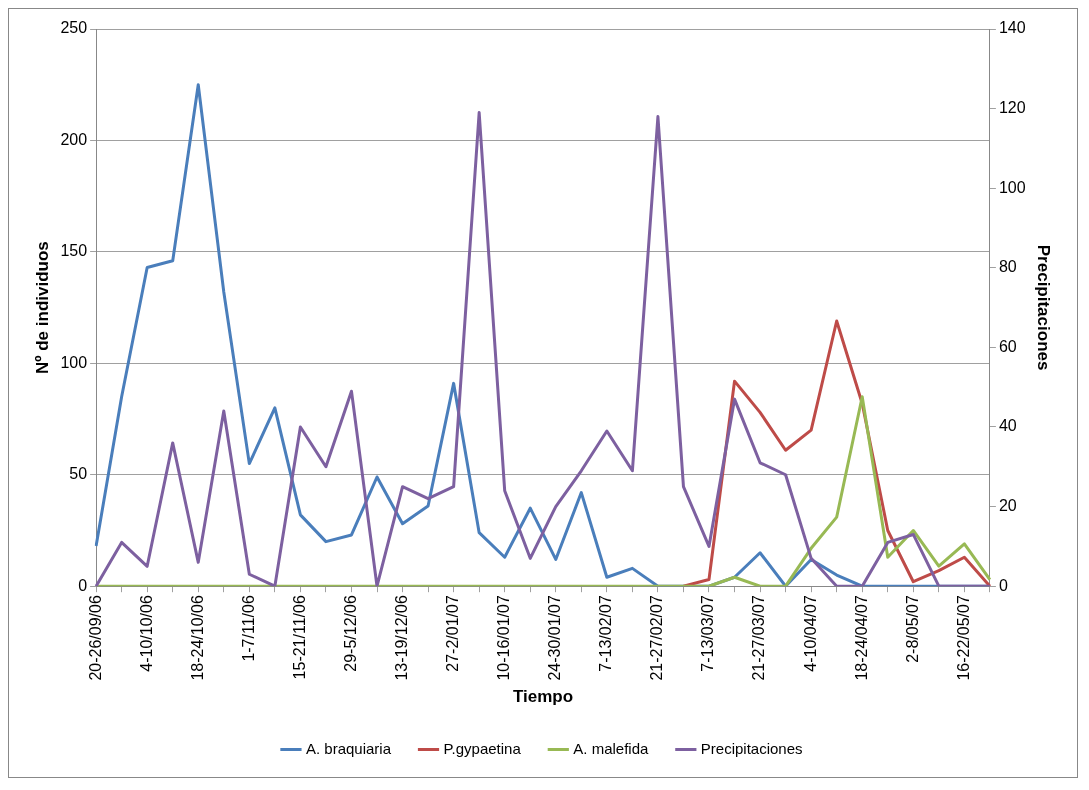  Describe the element at coordinates (78, 474) in the screenshot. I see `y-tick-label: 50` at that location.